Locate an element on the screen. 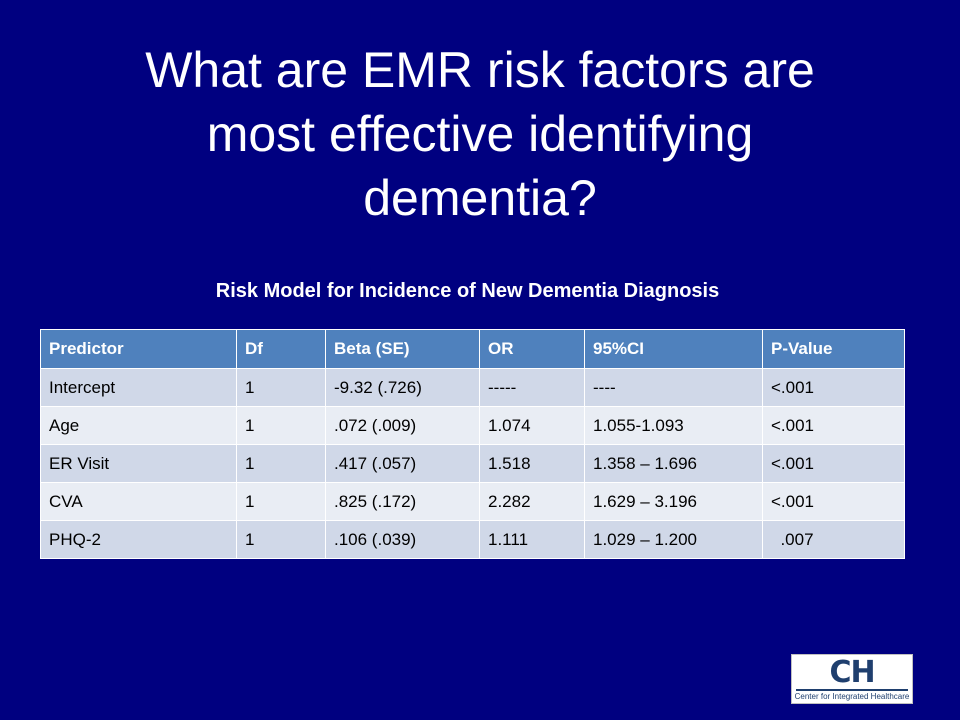 Image resolution: width=960 pixels, height=720 pixels. header-predictor: Predictor is located at coordinates (138, 349).